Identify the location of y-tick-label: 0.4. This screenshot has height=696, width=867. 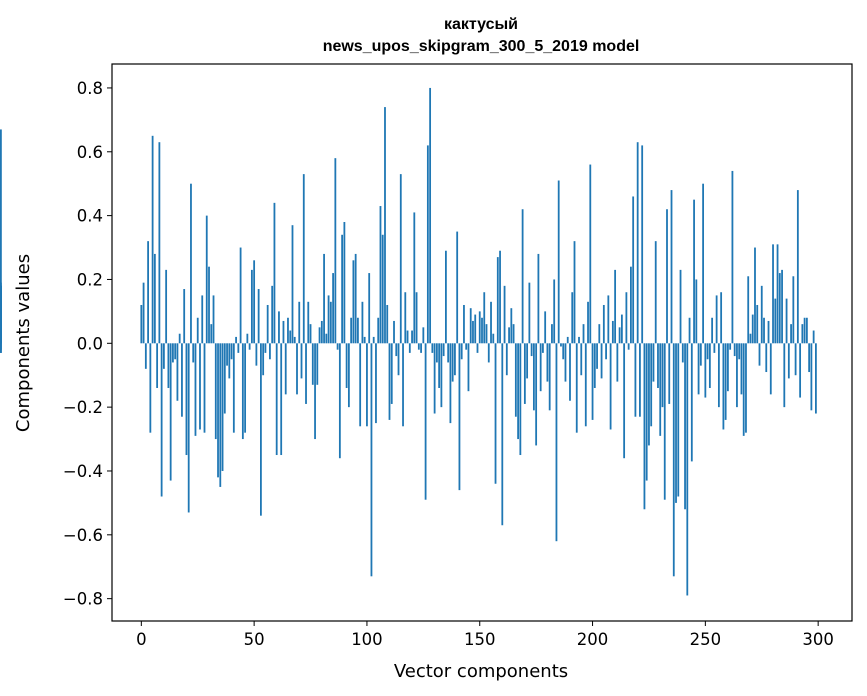
(90, 216).